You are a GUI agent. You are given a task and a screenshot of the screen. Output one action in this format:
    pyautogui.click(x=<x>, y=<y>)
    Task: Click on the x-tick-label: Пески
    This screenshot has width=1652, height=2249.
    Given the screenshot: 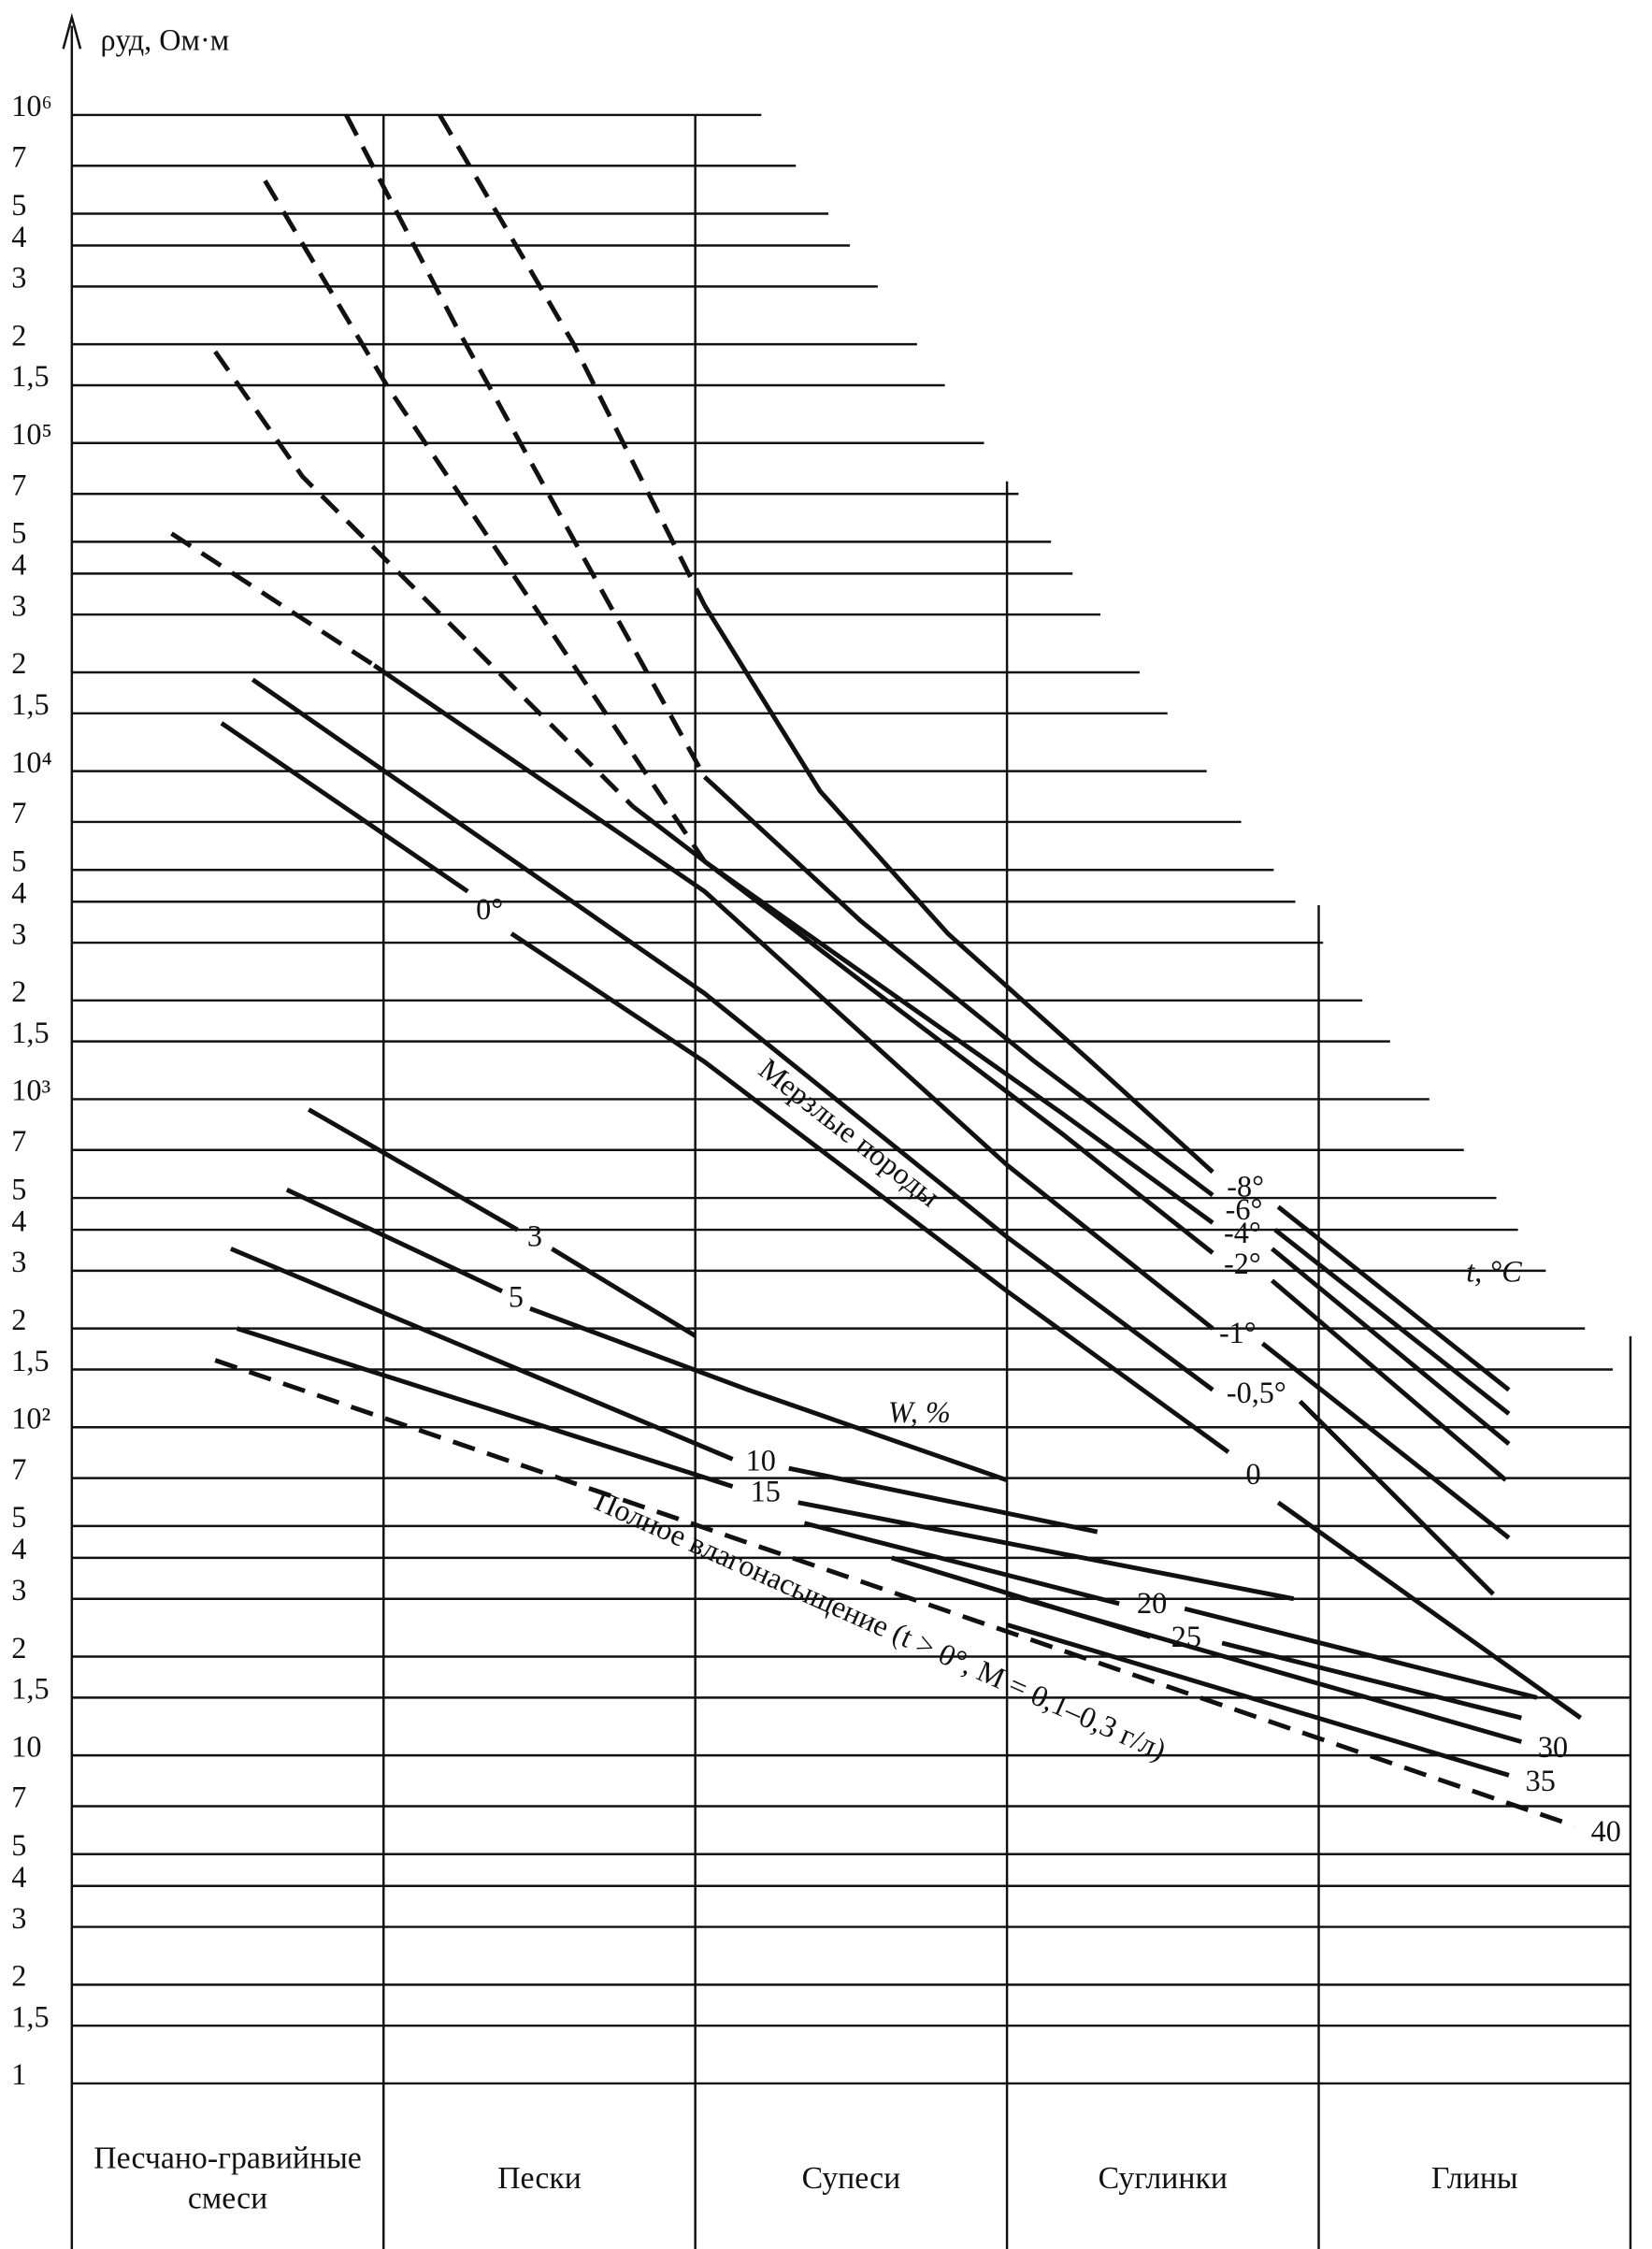 What is the action you would take?
    pyautogui.click(x=539, y=2177)
    